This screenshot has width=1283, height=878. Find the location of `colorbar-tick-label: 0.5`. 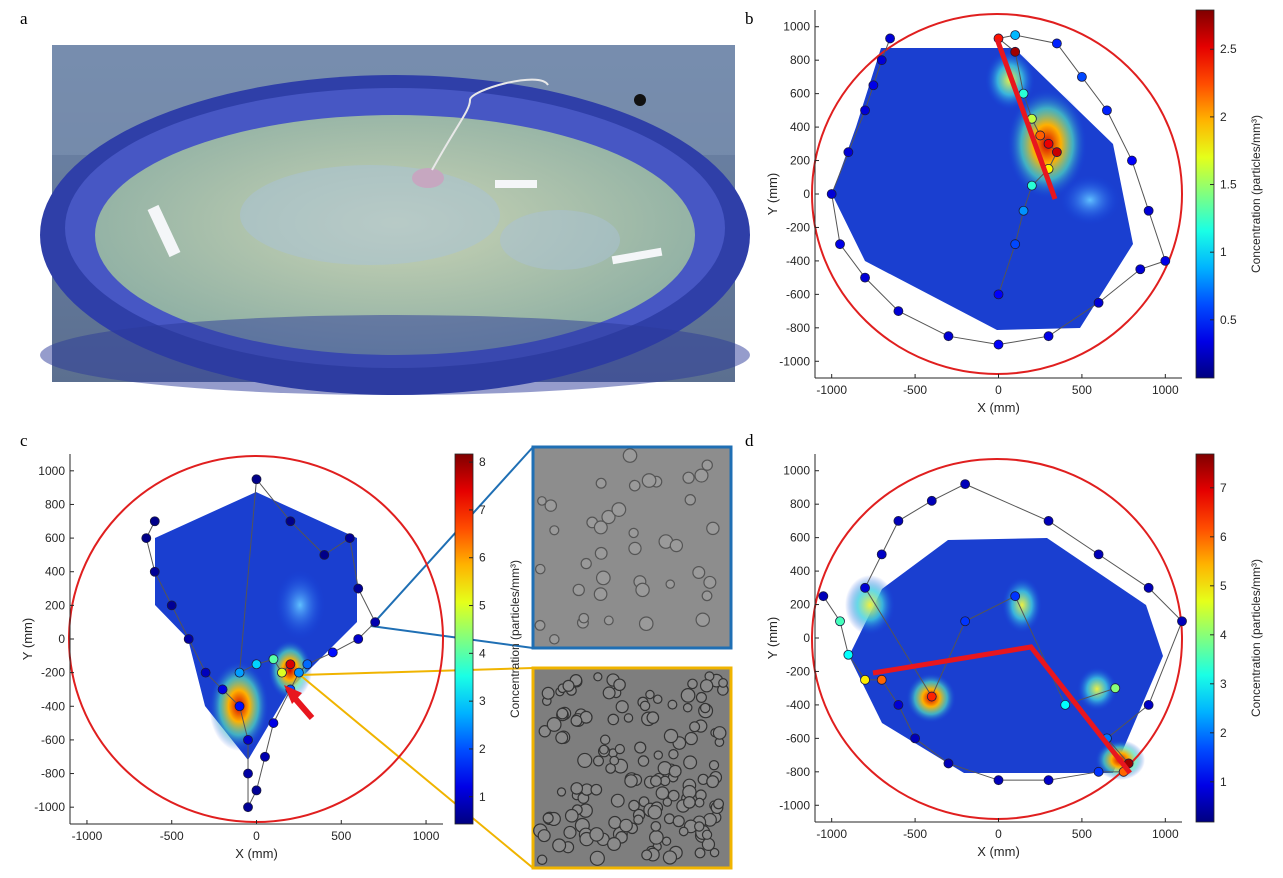

colorbar-tick-label: 0.5 is located at coordinates (1228, 320).